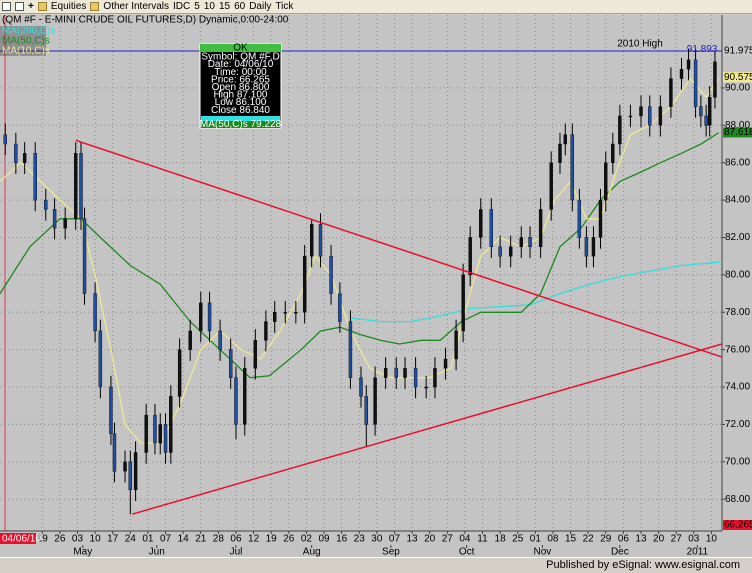  What do you see at coordinates (448, 539) in the screenshot?
I see `x-tick-label: 27` at bounding box center [448, 539].